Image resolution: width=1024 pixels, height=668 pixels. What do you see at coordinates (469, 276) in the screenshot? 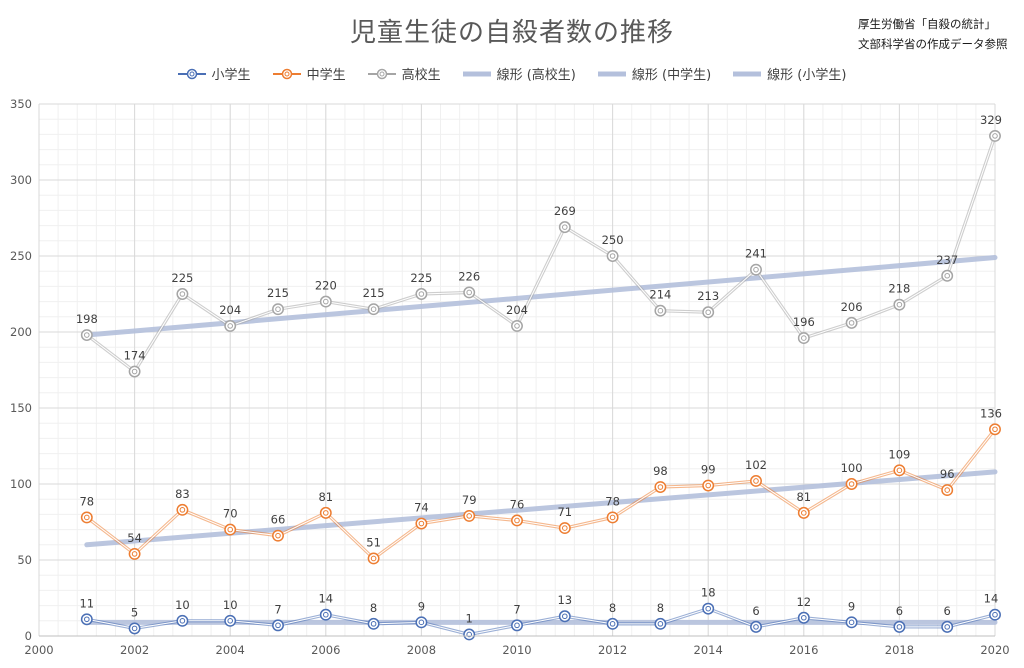
I see `data-label: 226` at bounding box center [469, 276].